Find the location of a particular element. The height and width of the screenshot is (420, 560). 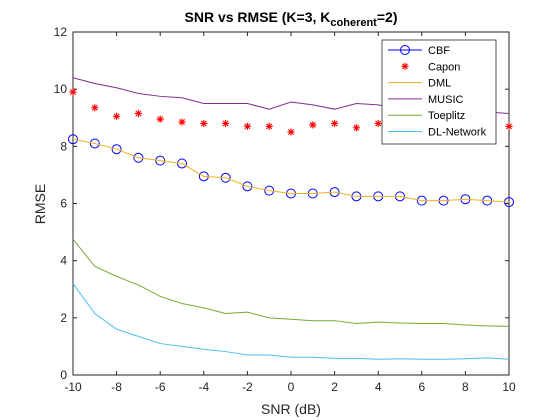

x-axis-label: SNR (dB) is located at coordinates (291, 409).